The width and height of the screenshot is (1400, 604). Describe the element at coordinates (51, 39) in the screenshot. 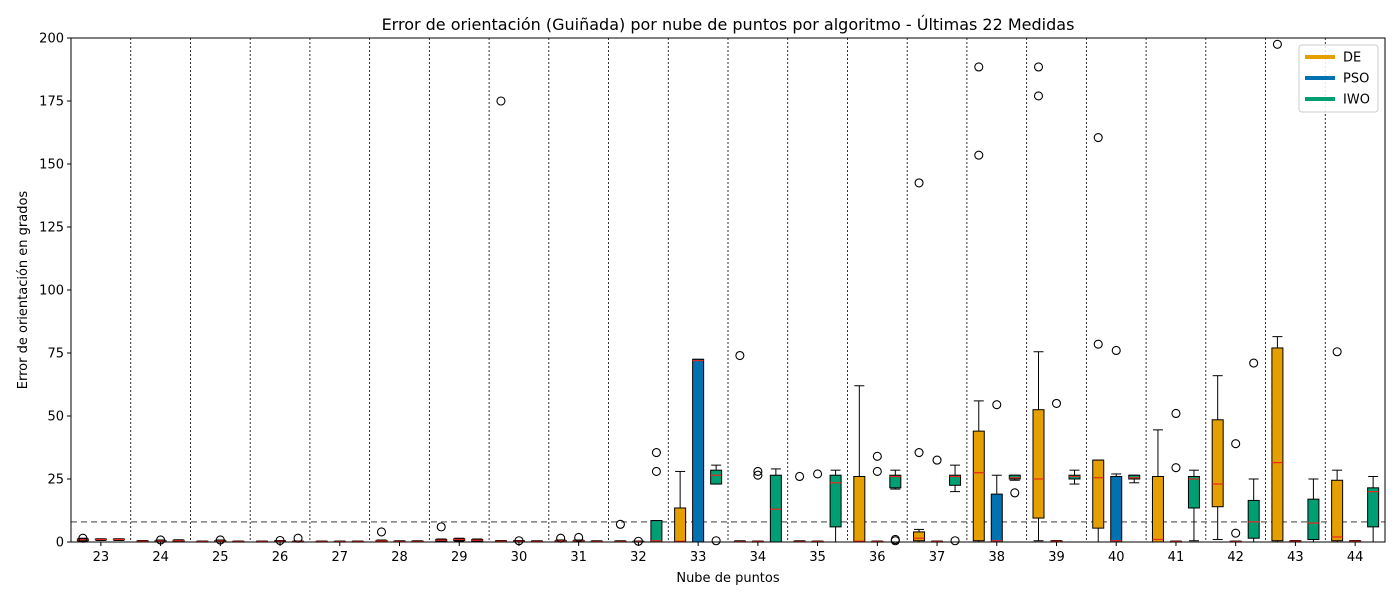

I see `y-tick-label: 200` at that location.